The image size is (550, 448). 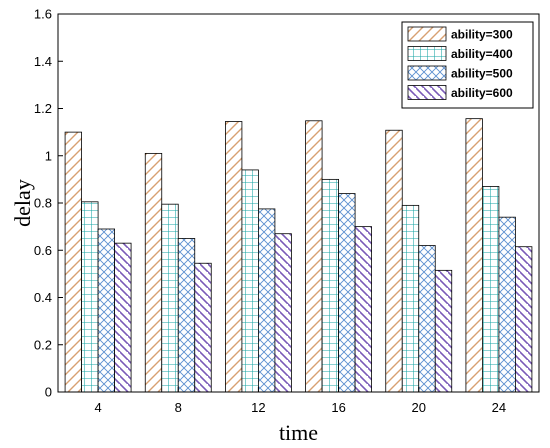 I want to click on x-tick-label: 12, so click(x=258, y=407).